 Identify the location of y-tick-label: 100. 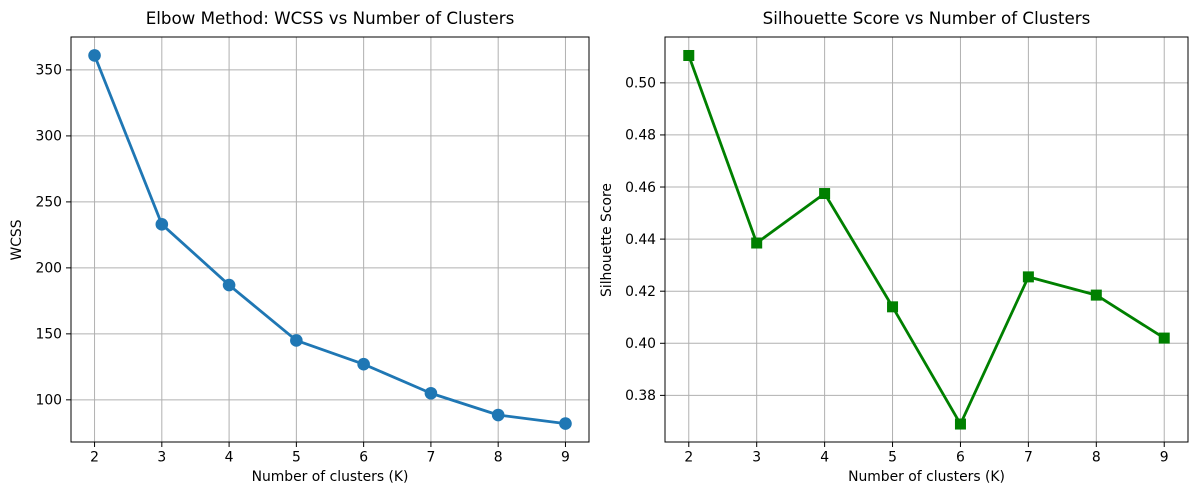
(48, 401).